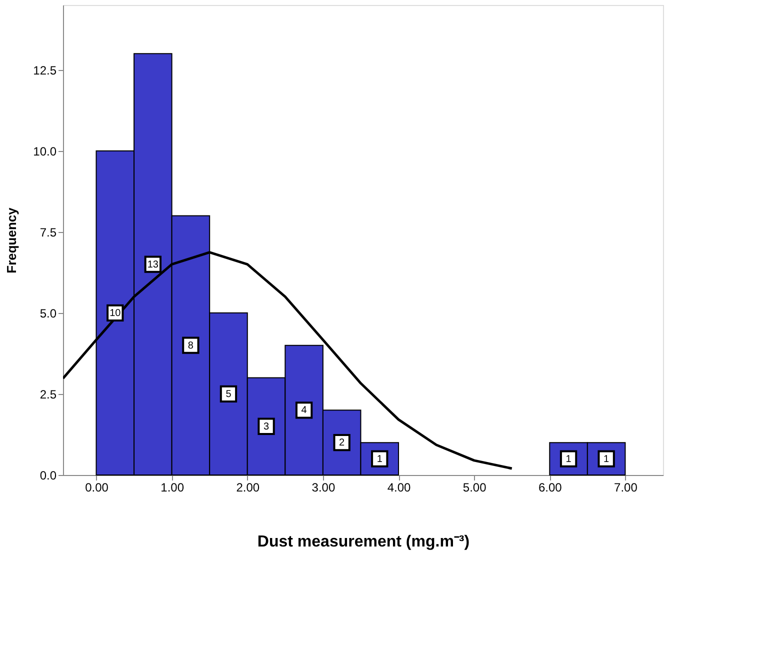 The height and width of the screenshot is (653, 769). I want to click on data-label: 4, so click(304, 410).